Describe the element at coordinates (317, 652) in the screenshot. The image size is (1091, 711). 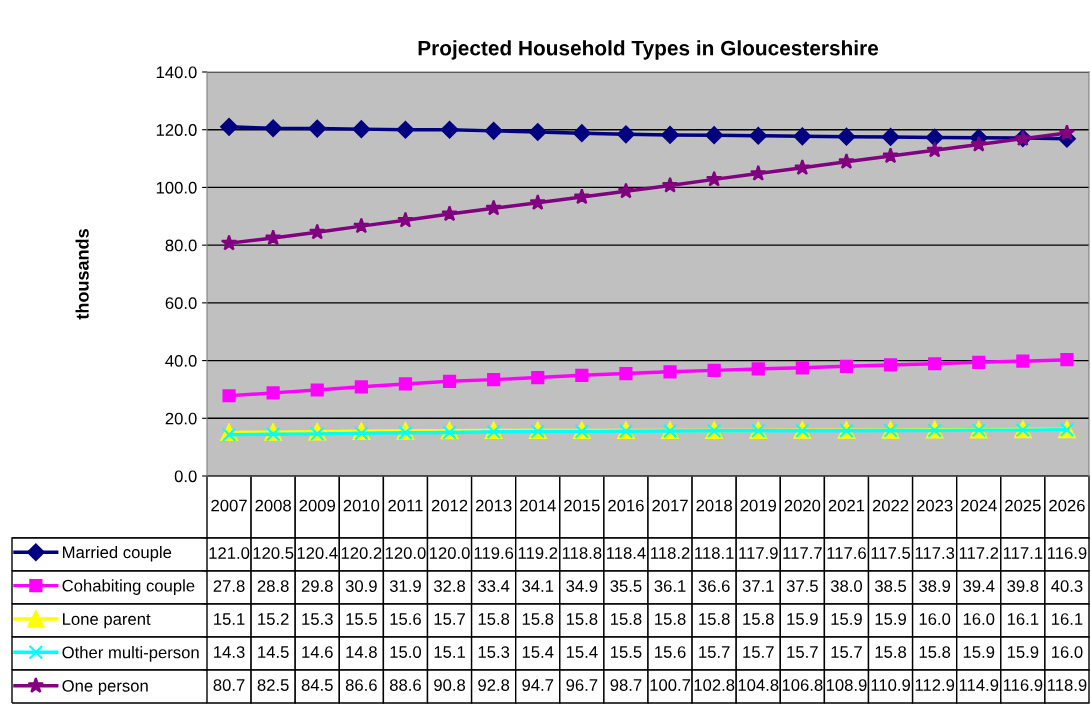
I see `data-label: 14.6` at that location.